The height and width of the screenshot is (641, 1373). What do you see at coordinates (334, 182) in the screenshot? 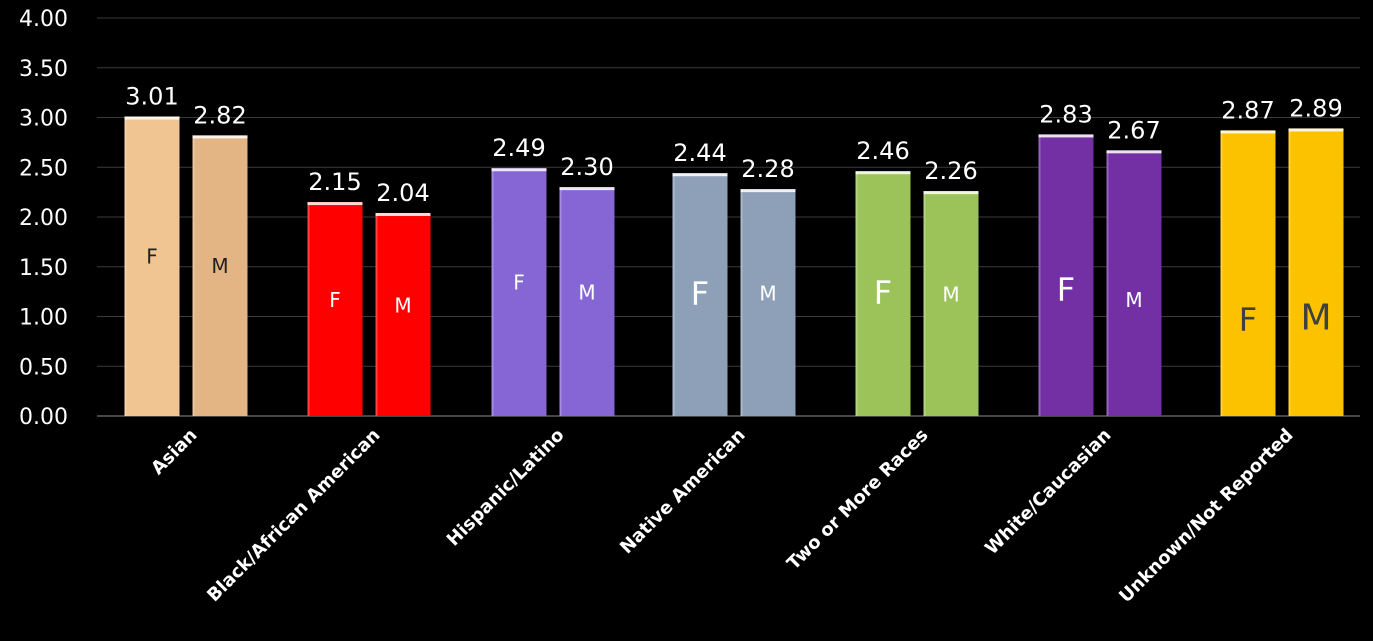
I see `value-label: 2.15` at bounding box center [334, 182].